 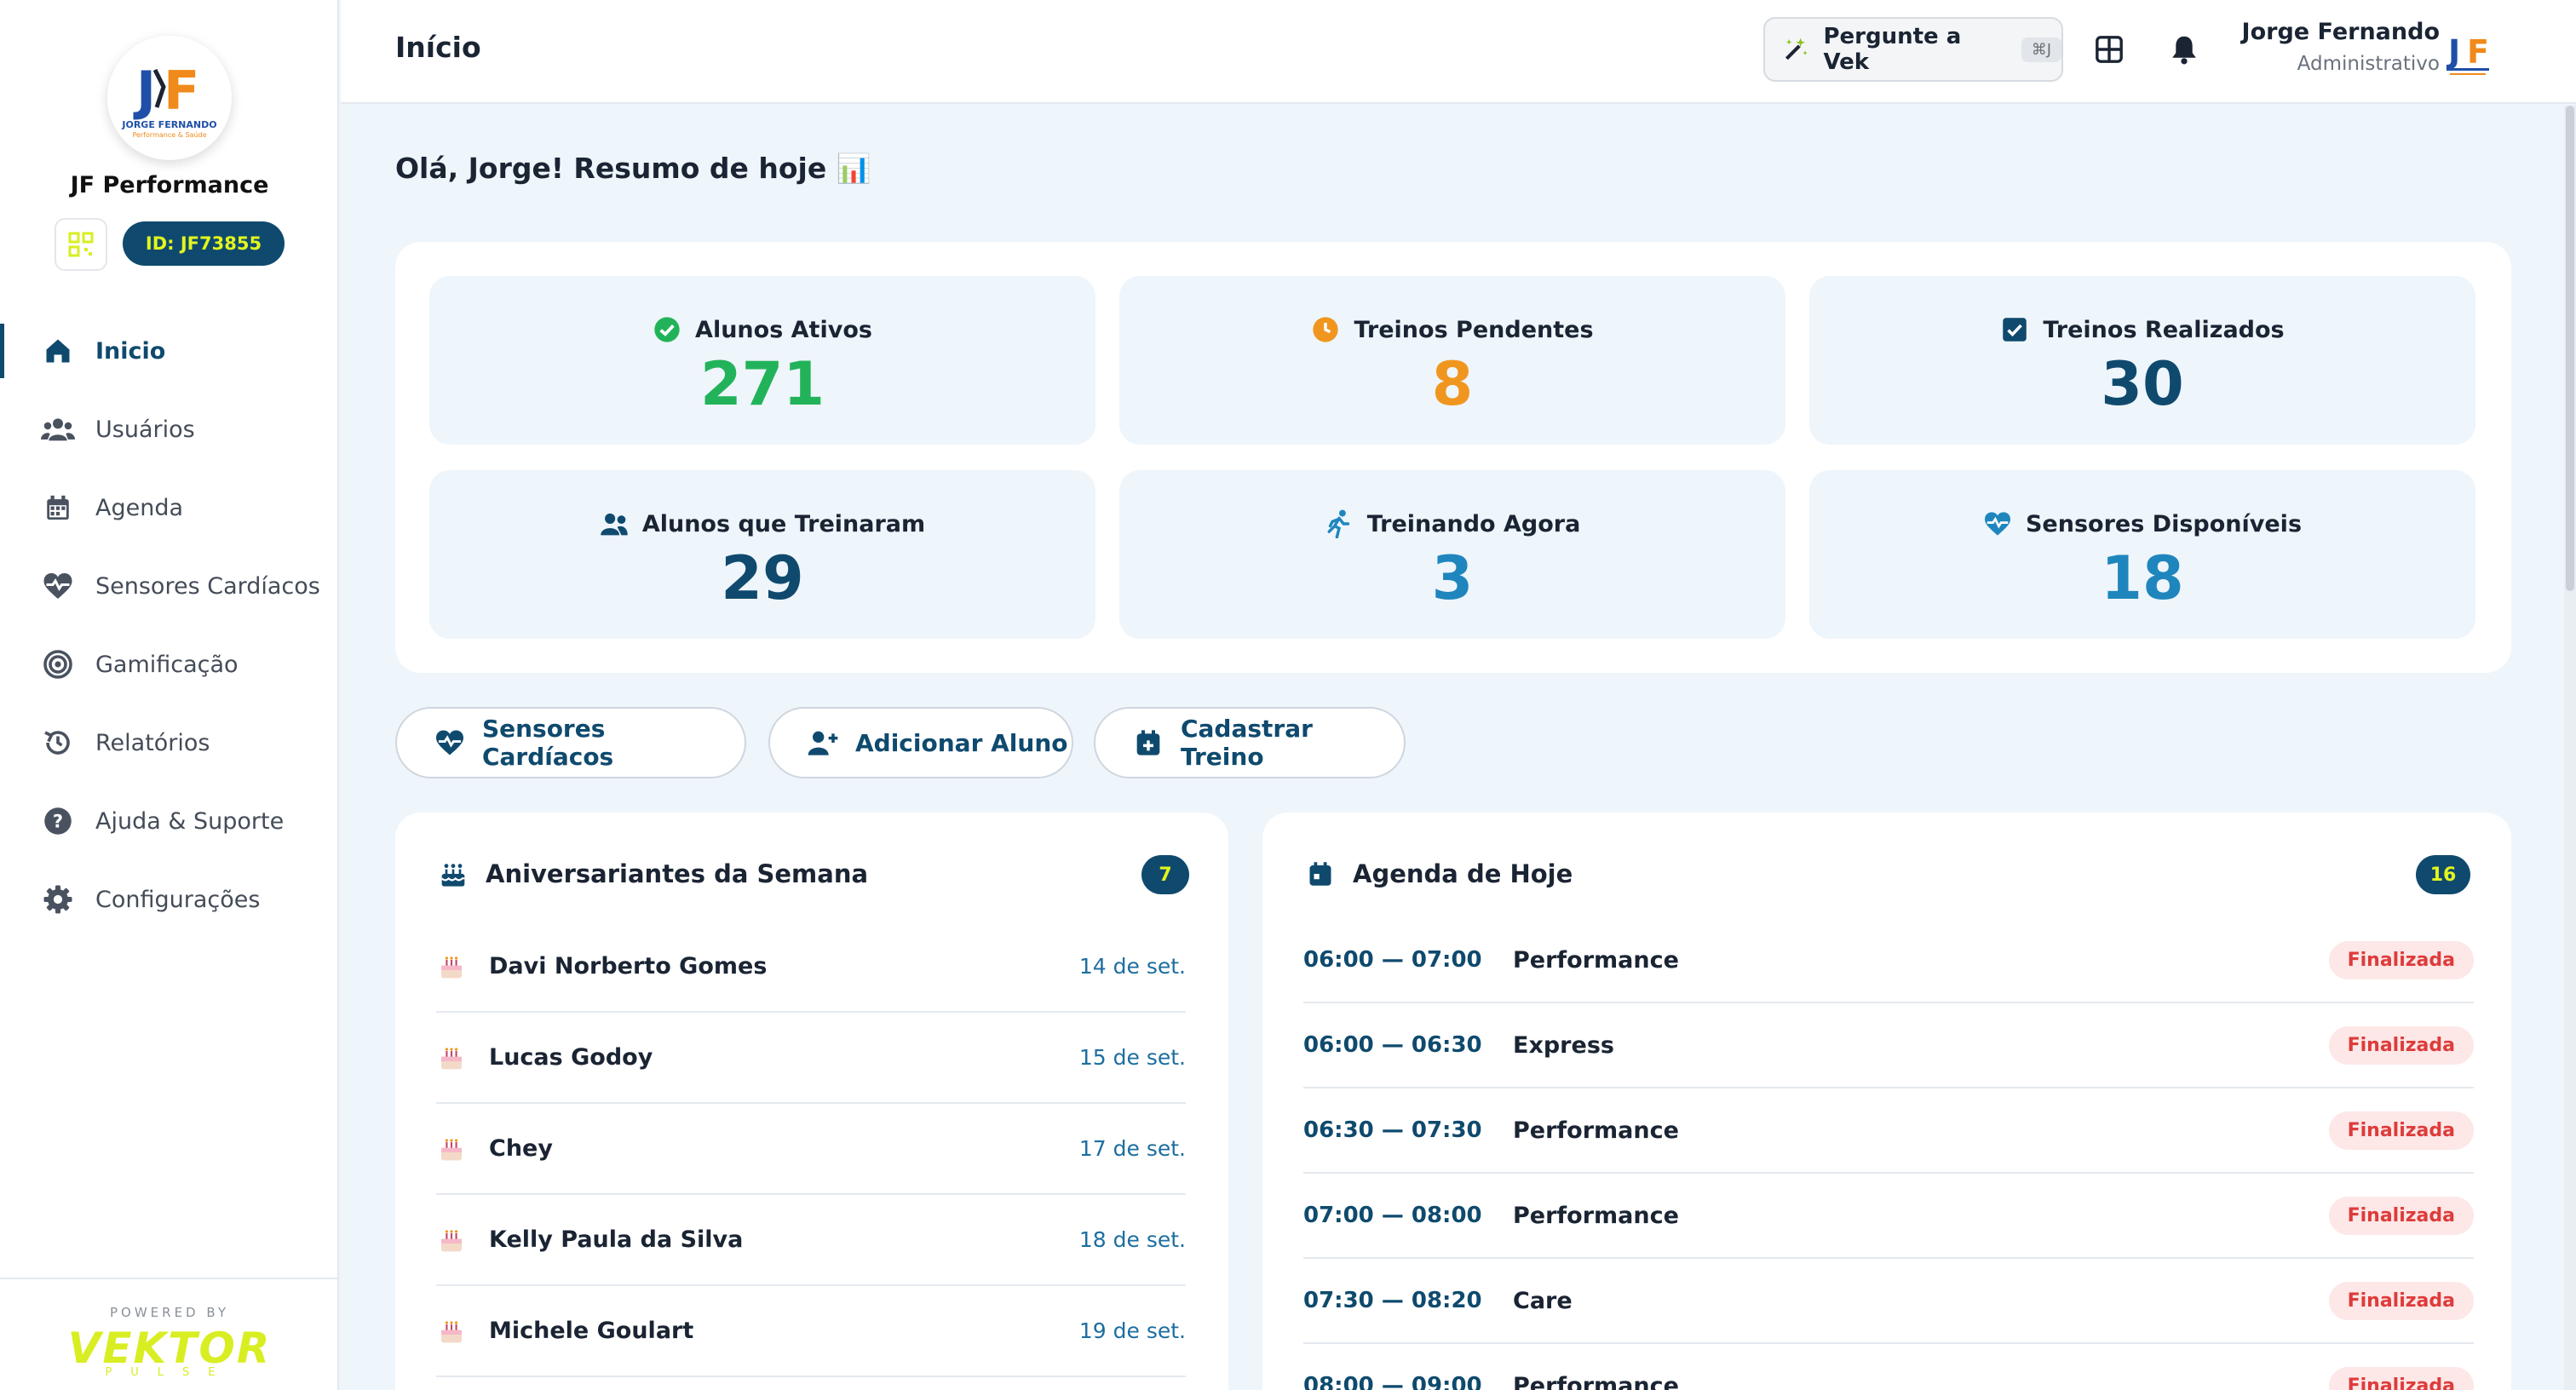 I want to click on people-icon, so click(x=615, y=523).